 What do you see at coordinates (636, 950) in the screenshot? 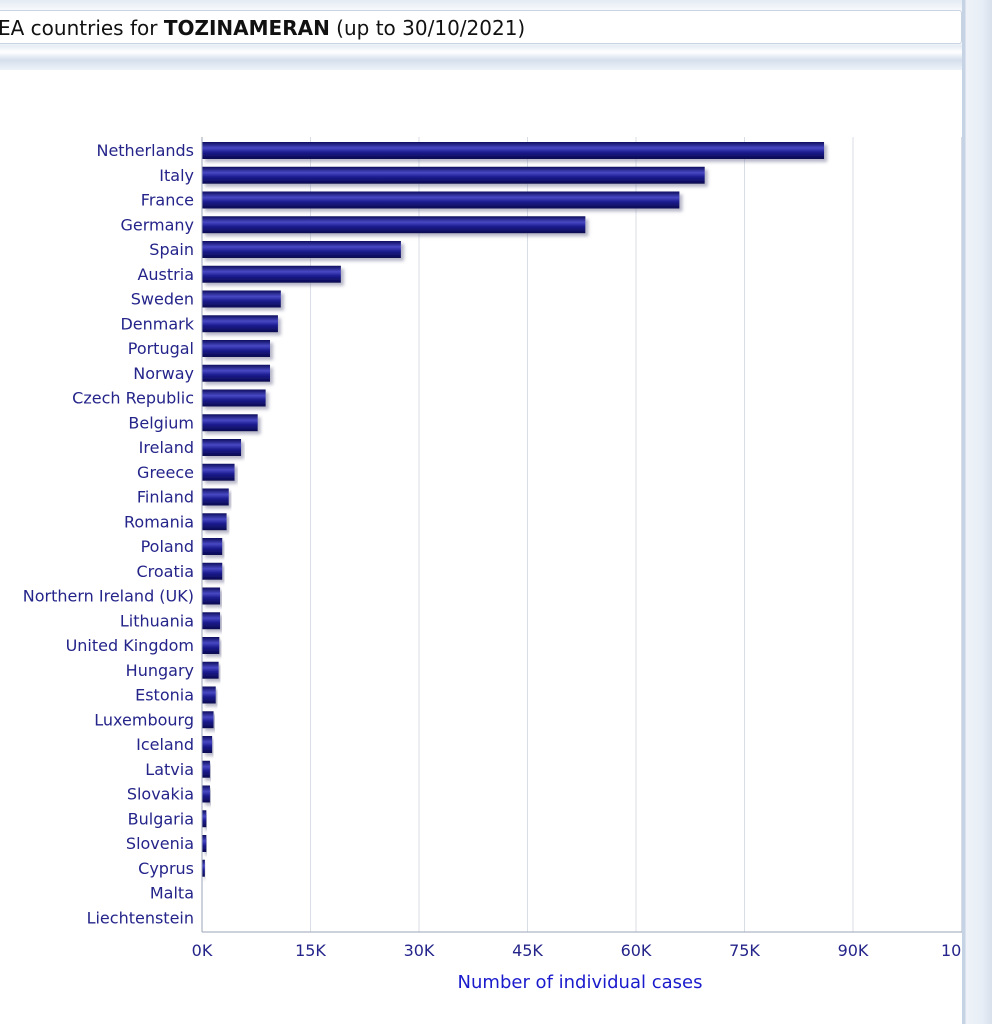
I see `x-tick-label: 60K` at bounding box center [636, 950].